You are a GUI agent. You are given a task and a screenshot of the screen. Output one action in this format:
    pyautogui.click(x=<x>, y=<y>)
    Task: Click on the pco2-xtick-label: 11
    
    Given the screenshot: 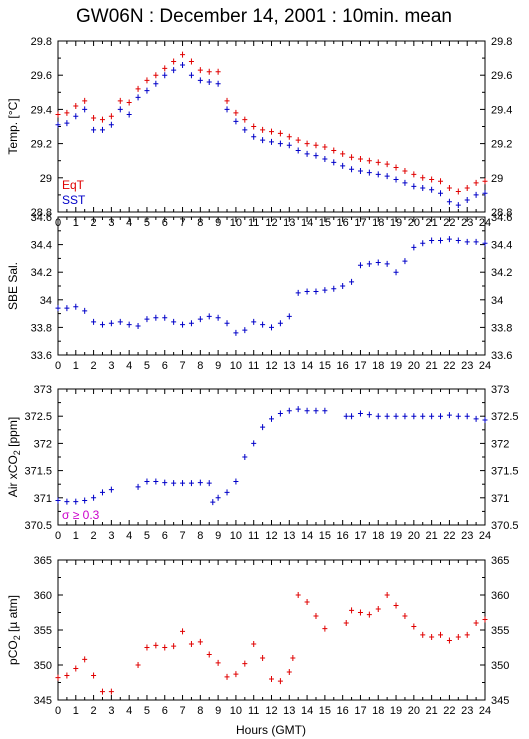 What is the action you would take?
    pyautogui.click(x=253, y=711)
    